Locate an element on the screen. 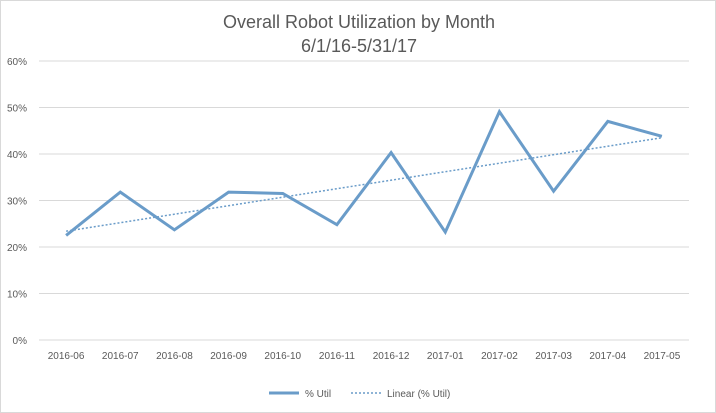 This screenshot has height=413, width=716. x-tick-label: 2016-07 is located at coordinates (120, 356).